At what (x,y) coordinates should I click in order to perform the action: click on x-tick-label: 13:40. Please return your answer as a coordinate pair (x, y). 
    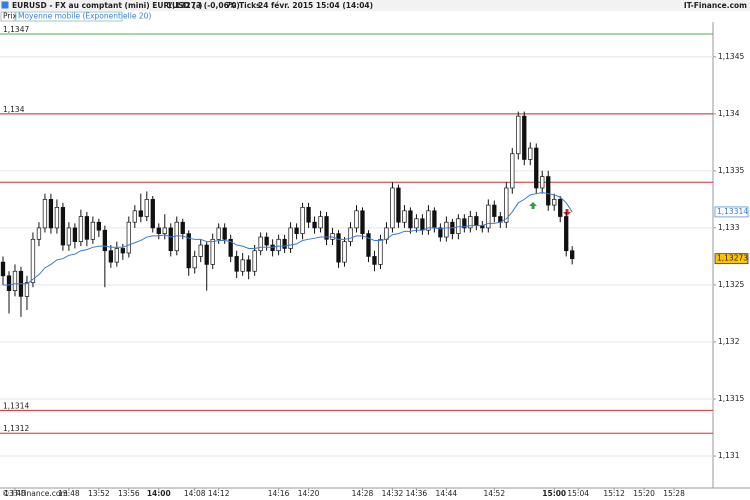
    Looking at the image, I should click on (15, 493).